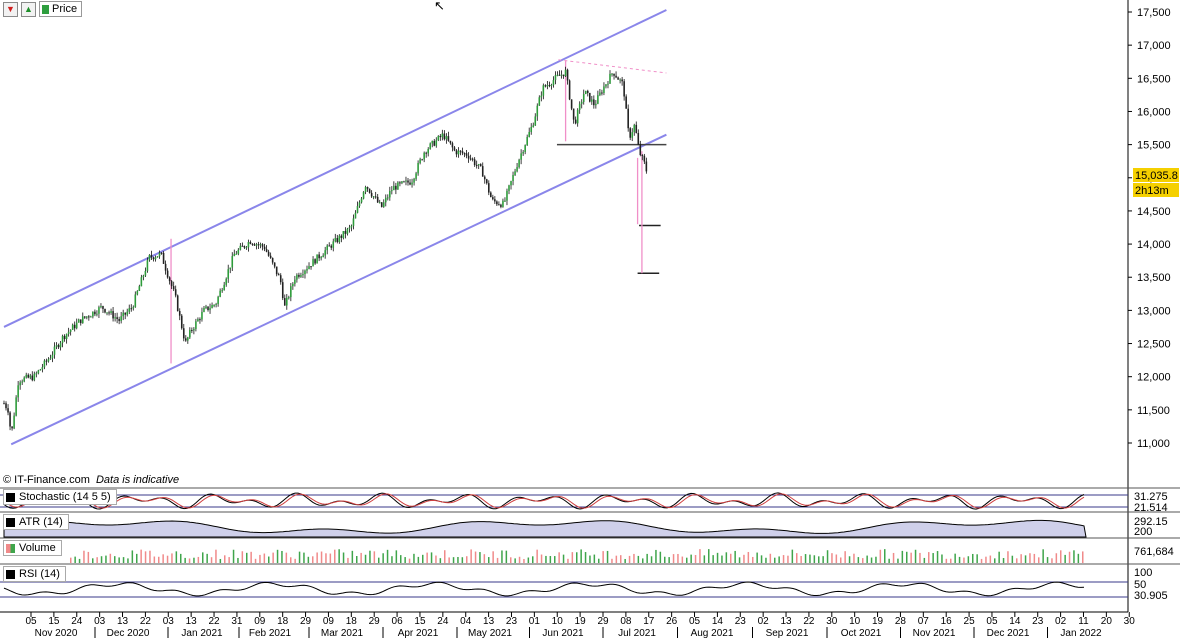 The image size is (1180, 638). I want to click on volume-panel-title: Volume, so click(32, 548).